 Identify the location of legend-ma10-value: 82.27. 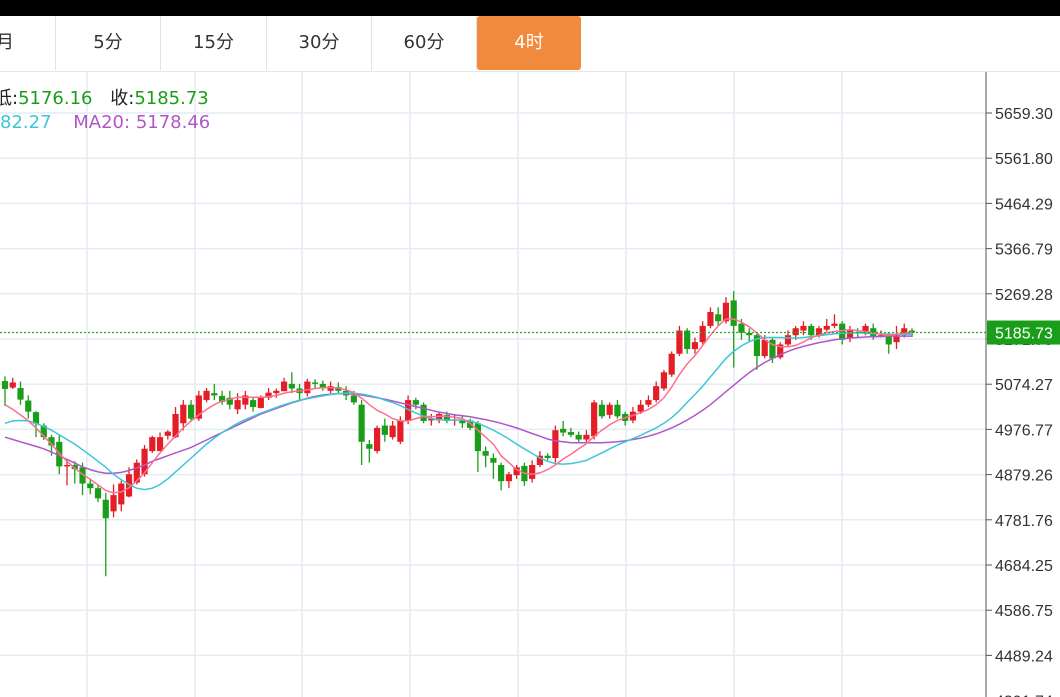
(26, 122).